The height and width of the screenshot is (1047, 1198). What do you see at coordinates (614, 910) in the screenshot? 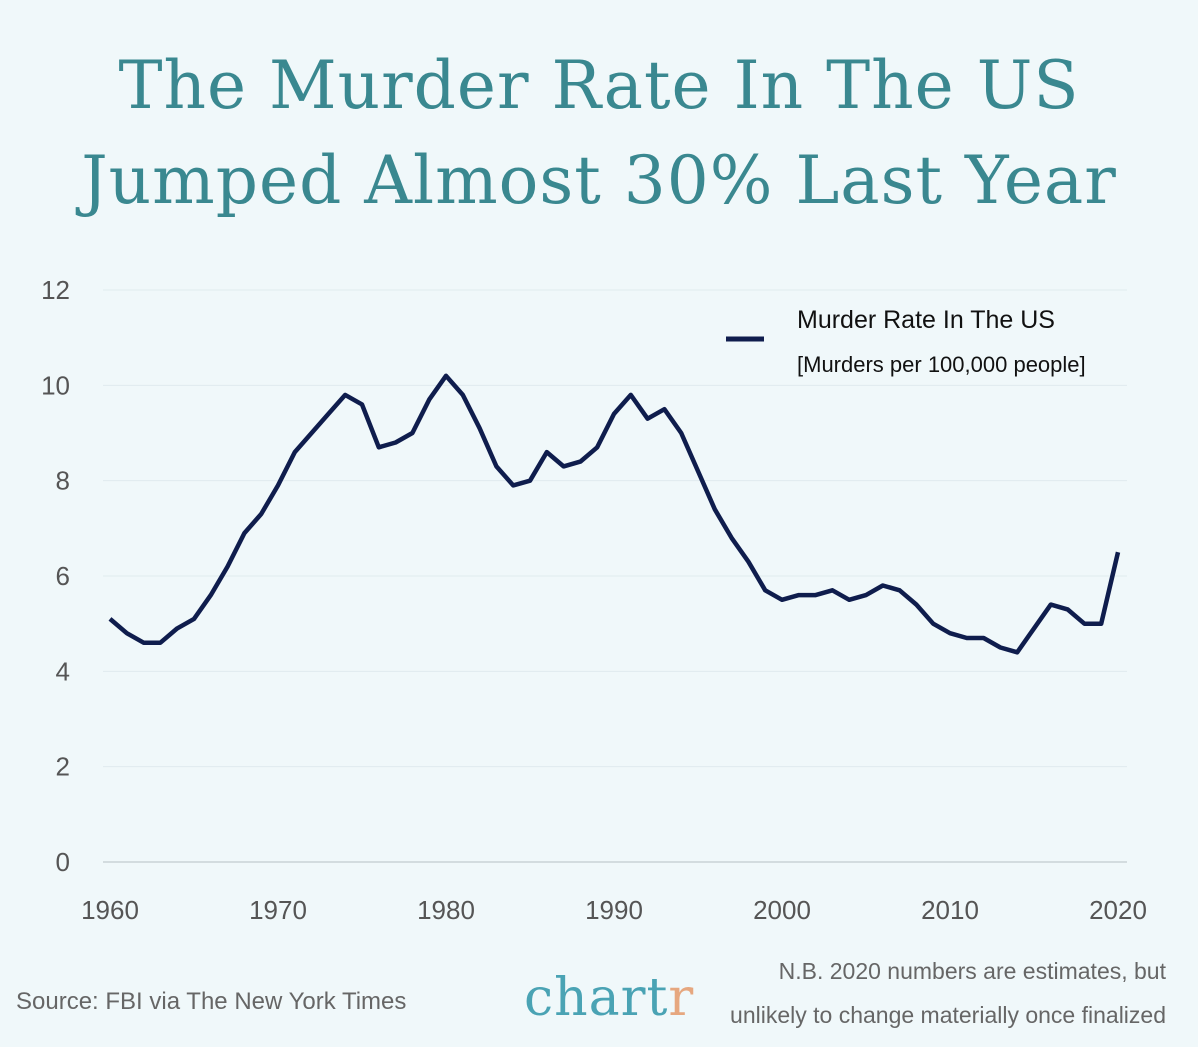
I see `x-tick-label: 1990` at bounding box center [614, 910].